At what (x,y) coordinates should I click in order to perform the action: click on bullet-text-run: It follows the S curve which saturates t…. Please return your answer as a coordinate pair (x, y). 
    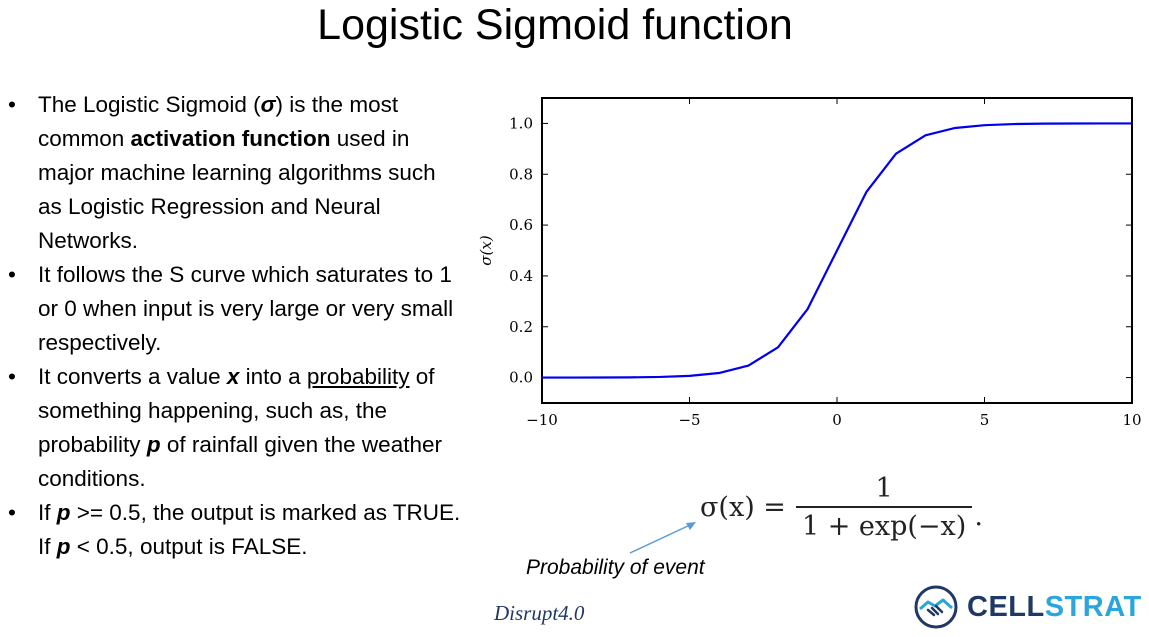
    Looking at the image, I should click on (246, 308).